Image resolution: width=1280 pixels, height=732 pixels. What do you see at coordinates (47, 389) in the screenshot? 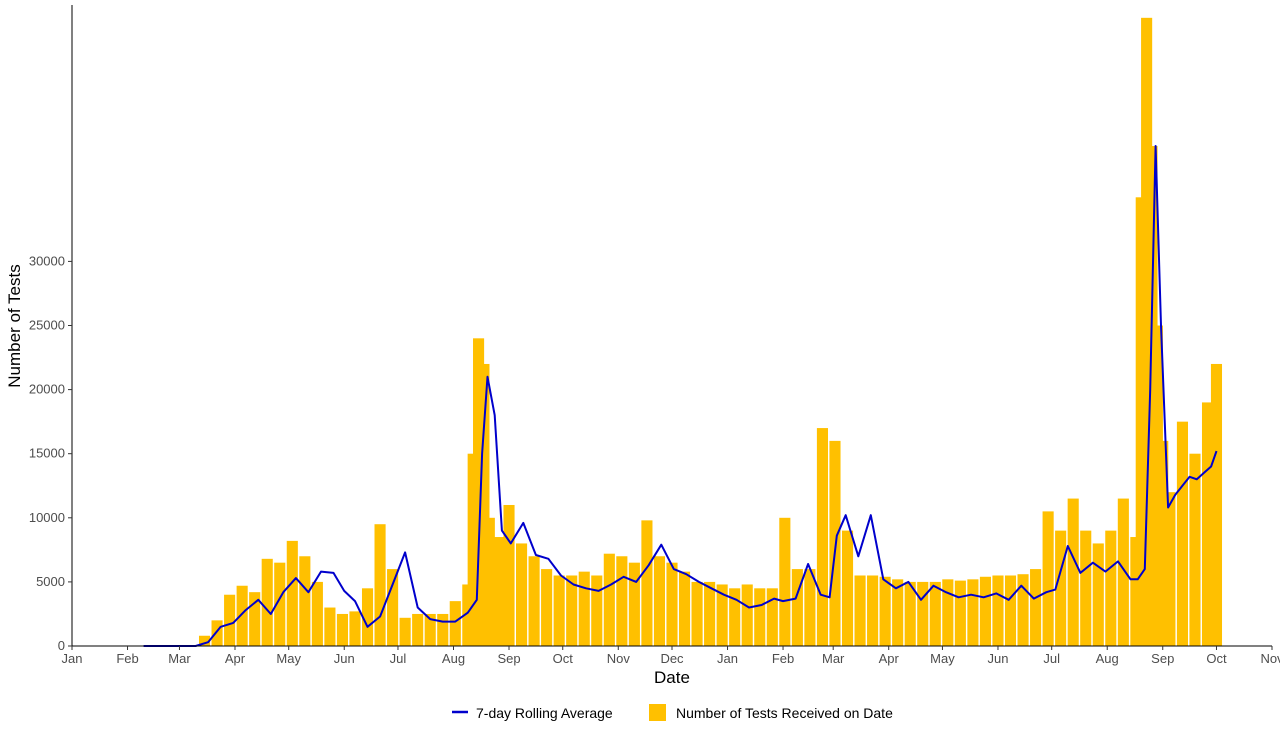
I see `y-tick-label: 20000` at bounding box center [47, 389].